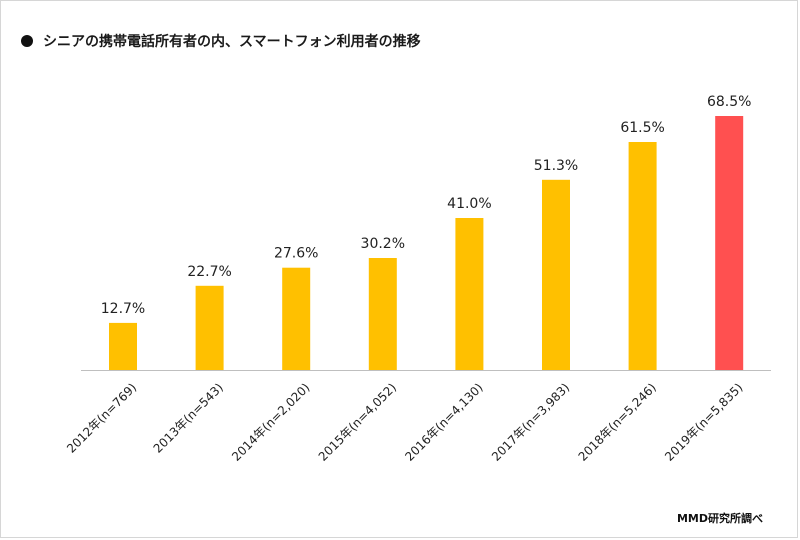  What do you see at coordinates (357, 421) in the screenshot?
I see `x-tick-label-4: 2015年(n=4,052)` at bounding box center [357, 421].